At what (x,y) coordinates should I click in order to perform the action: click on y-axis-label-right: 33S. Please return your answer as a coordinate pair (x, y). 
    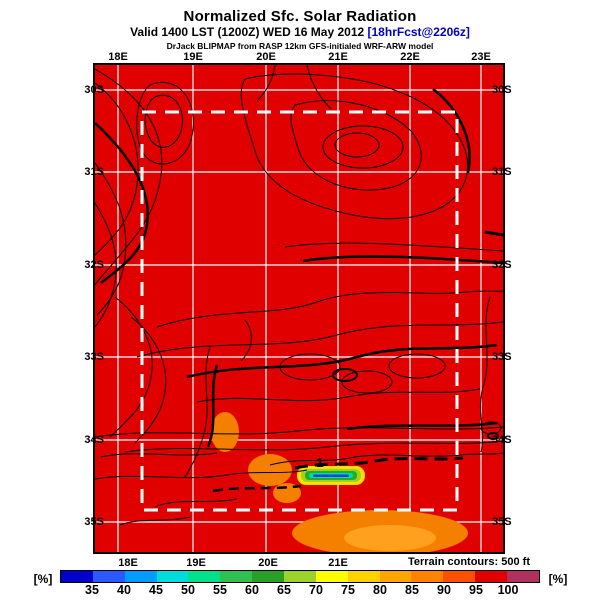
    Looking at the image, I should click on (502, 357).